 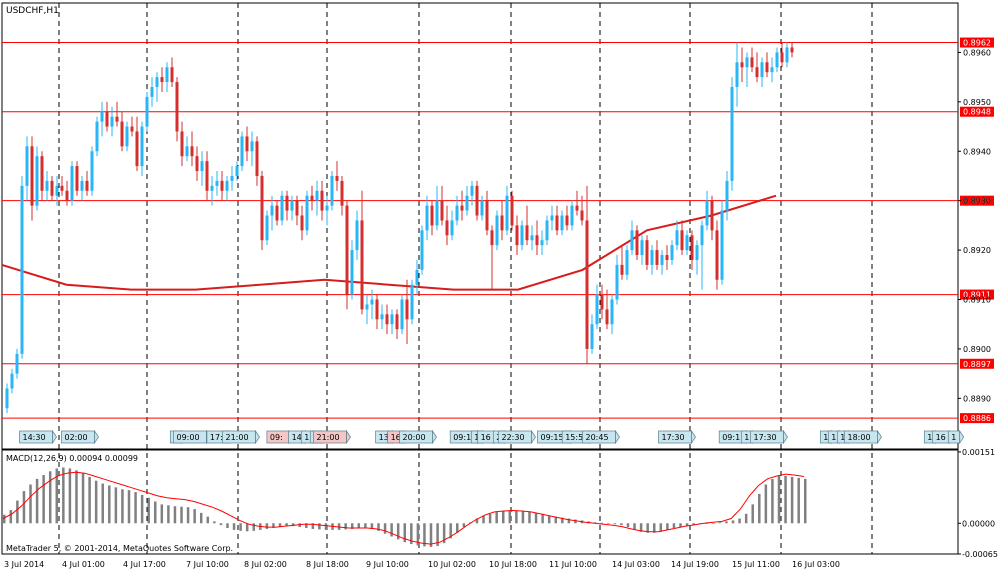 What do you see at coordinates (24, 564) in the screenshot?
I see `time-tick-label: 3 Jul 2014` at bounding box center [24, 564].